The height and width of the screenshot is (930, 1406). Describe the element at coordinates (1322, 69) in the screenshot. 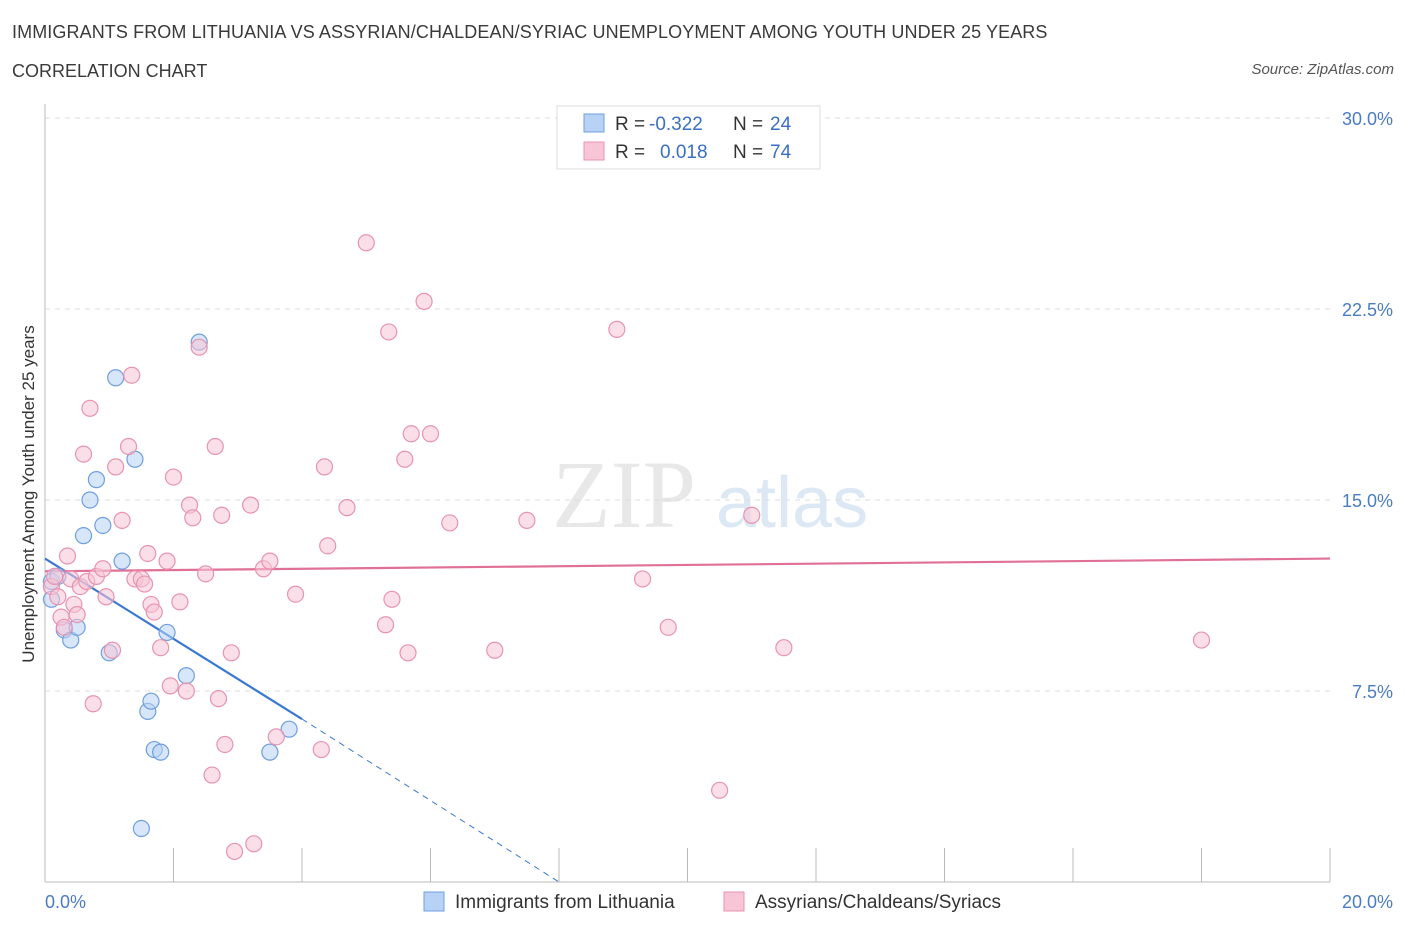

I see `source-label: Source: ZipAtlas.com` at that location.